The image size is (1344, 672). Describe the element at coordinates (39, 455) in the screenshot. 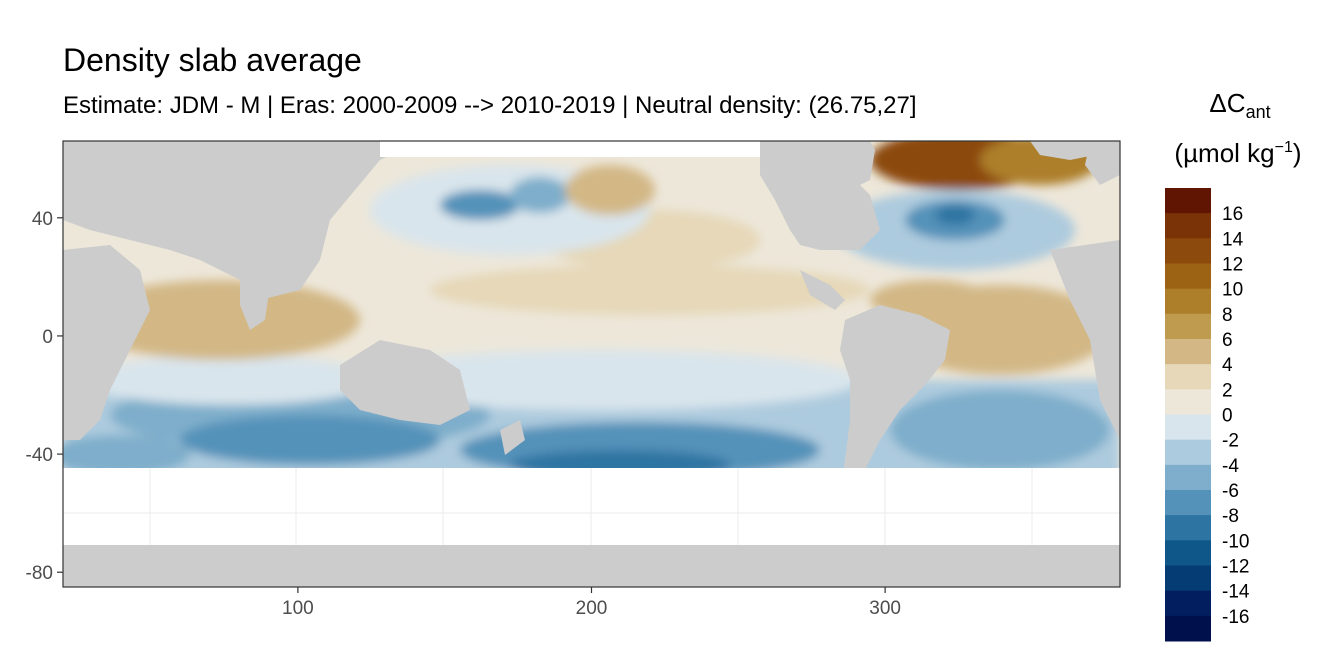

I see `y-tick-label: -40` at that location.